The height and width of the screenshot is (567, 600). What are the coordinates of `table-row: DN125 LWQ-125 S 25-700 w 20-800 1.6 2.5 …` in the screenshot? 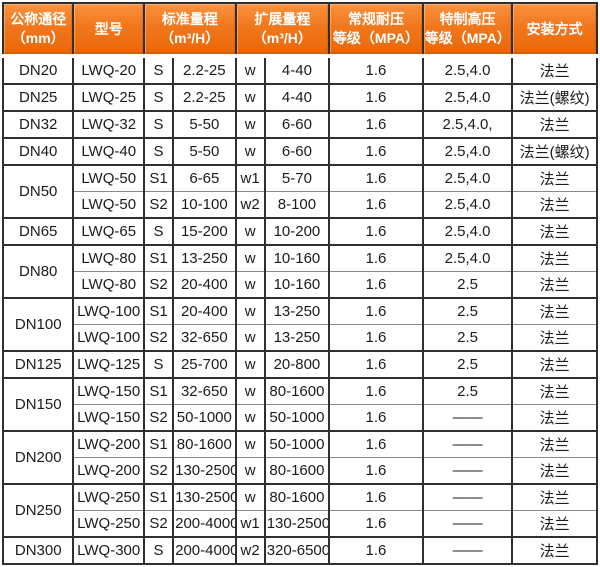 It's located at (299, 365).